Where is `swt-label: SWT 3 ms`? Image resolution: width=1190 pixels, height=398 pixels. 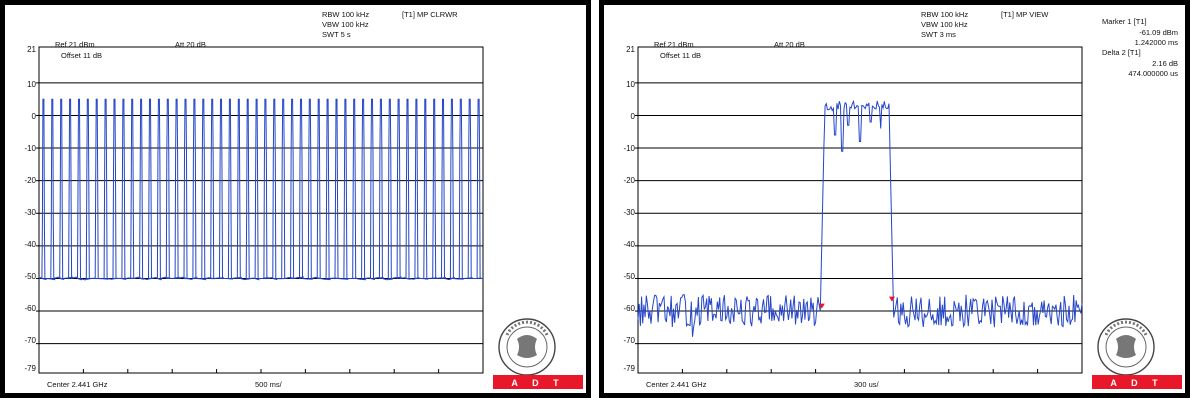
swt-label: SWT 3 ms is located at coordinates (938, 34).